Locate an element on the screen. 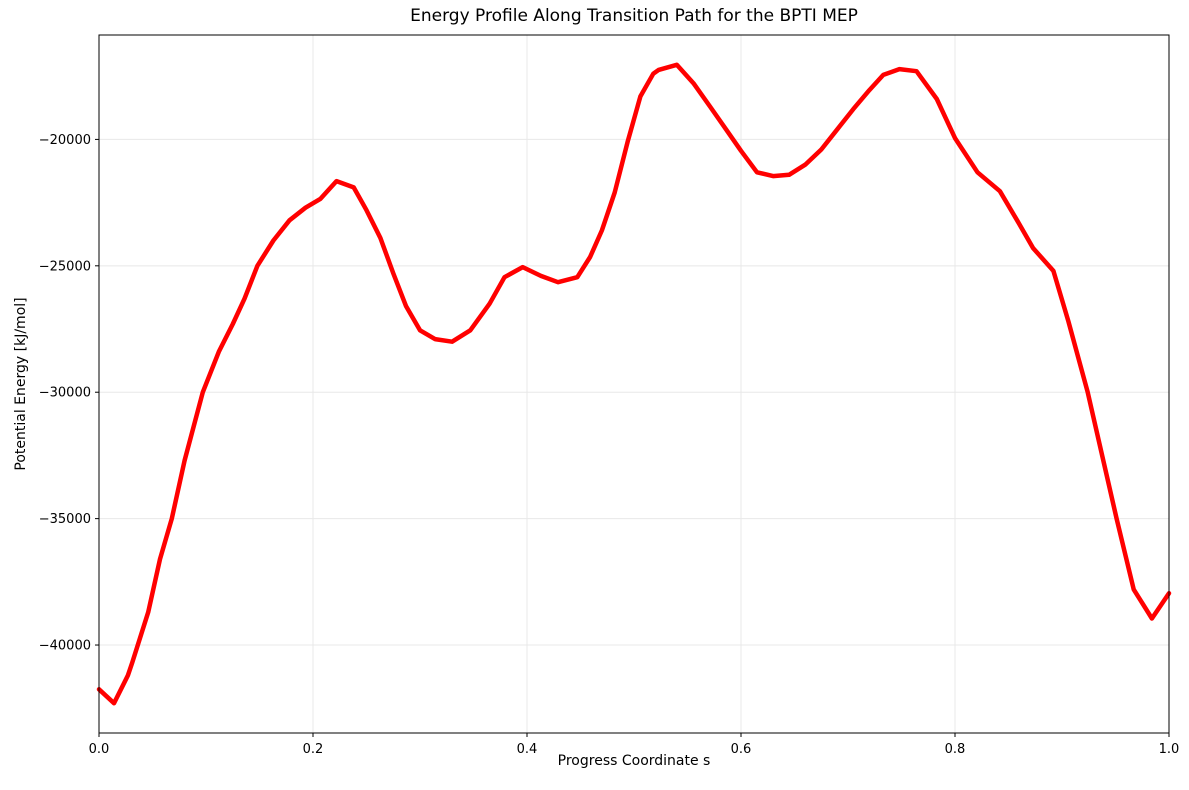  y-tick-label: −30000 is located at coordinates (65, 393).